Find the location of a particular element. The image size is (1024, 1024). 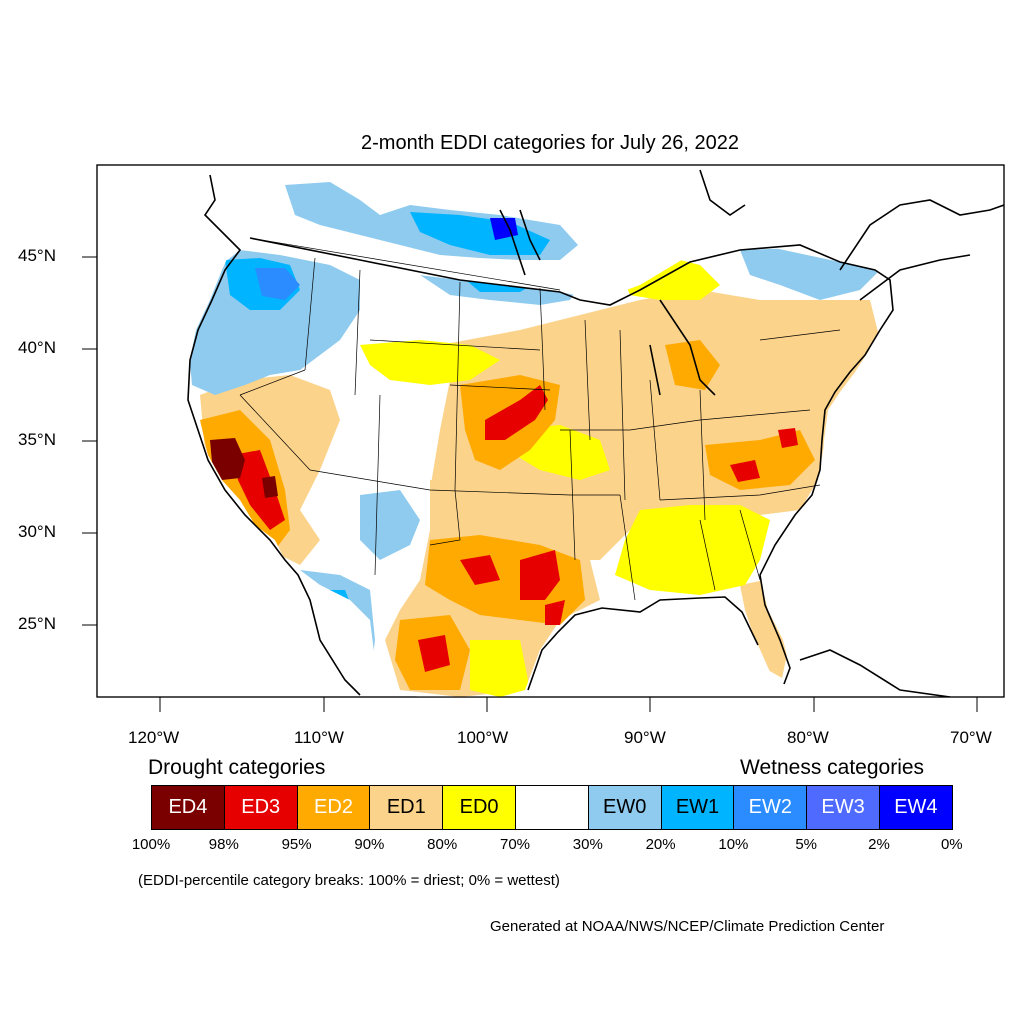

legend-swatch-ew0: EW0 is located at coordinates (624, 807).